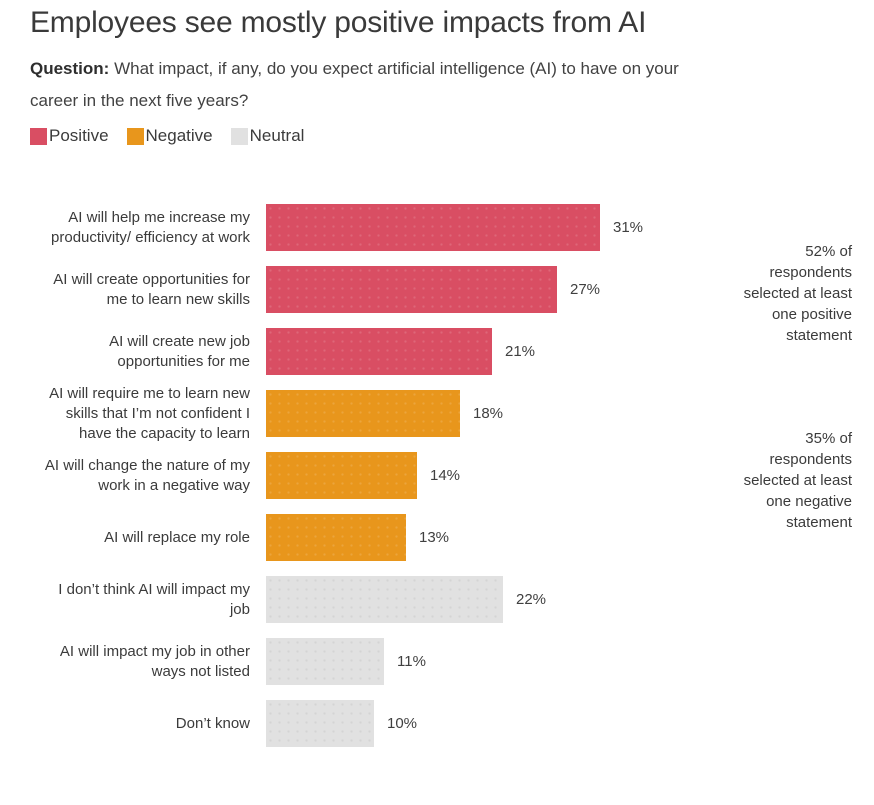  I want to click on bar-value-label: 21%, so click(520, 351).